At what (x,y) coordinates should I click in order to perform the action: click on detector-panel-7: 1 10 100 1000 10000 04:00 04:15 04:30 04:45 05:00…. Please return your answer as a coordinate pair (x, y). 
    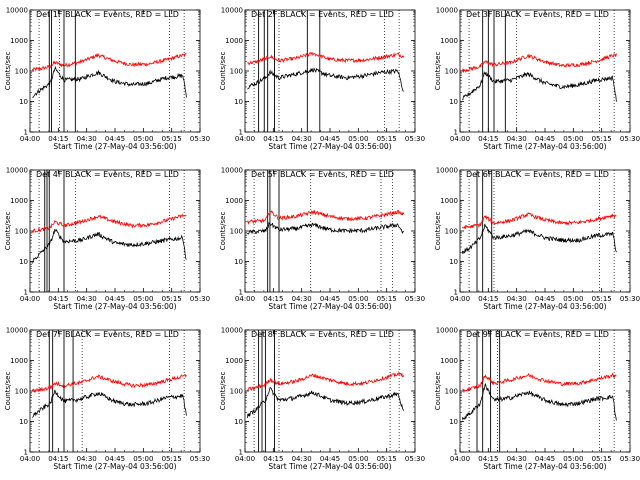
    Looking at the image, I should click on (107, 399).